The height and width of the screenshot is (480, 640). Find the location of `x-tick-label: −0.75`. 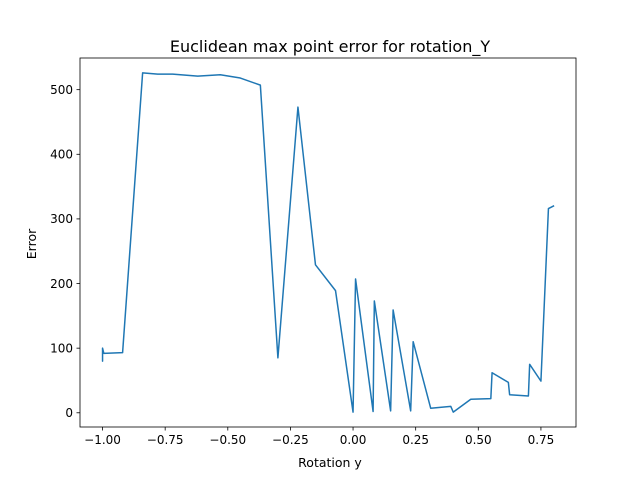

x-tick-label: −0.75 is located at coordinates (165, 440).